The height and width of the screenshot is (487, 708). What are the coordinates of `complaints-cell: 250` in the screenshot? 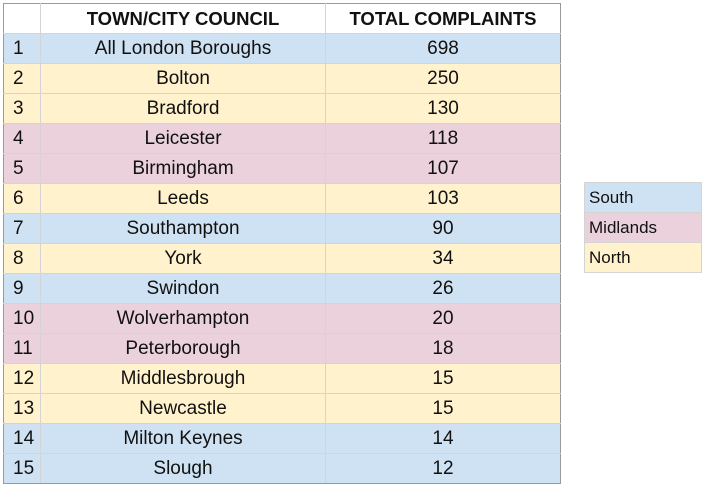 It's located at (443, 78).